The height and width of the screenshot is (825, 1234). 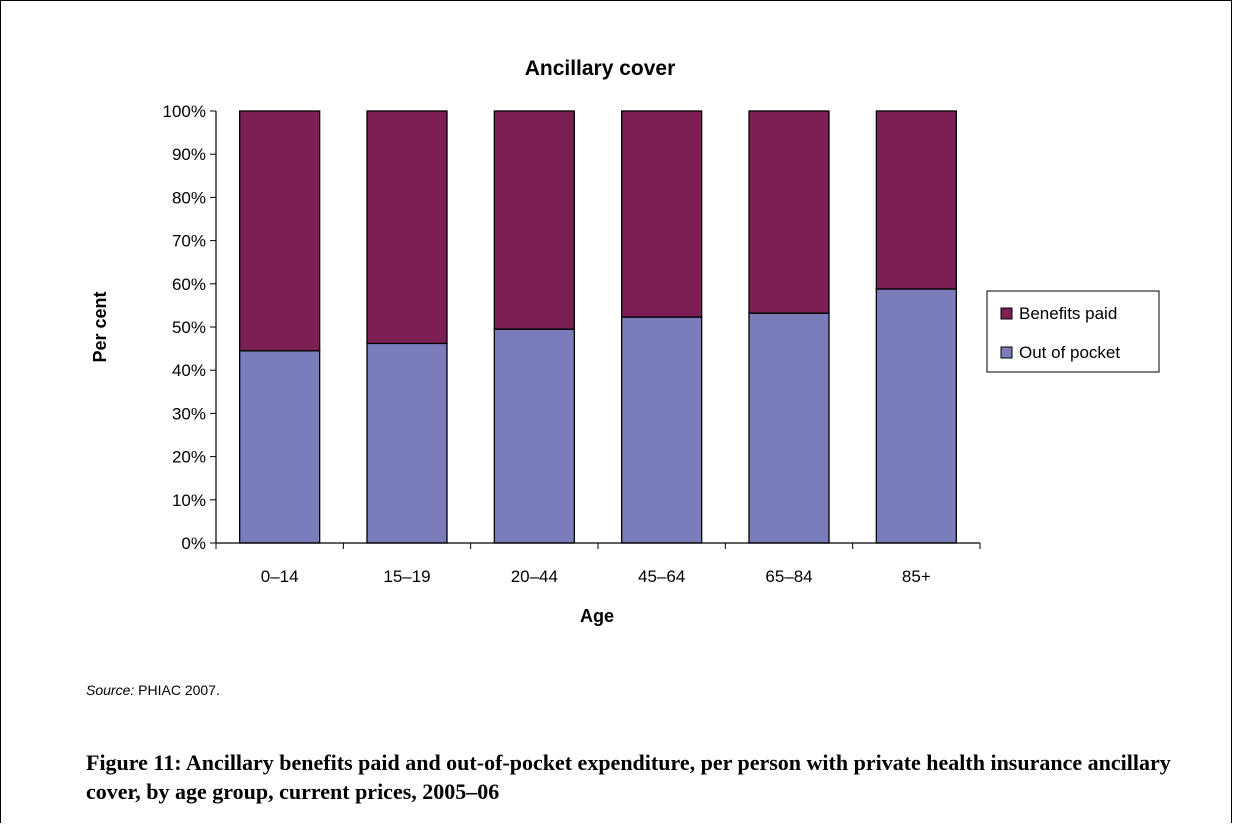 What do you see at coordinates (280, 576) in the screenshot?
I see `x-tick-label: 0–14` at bounding box center [280, 576].